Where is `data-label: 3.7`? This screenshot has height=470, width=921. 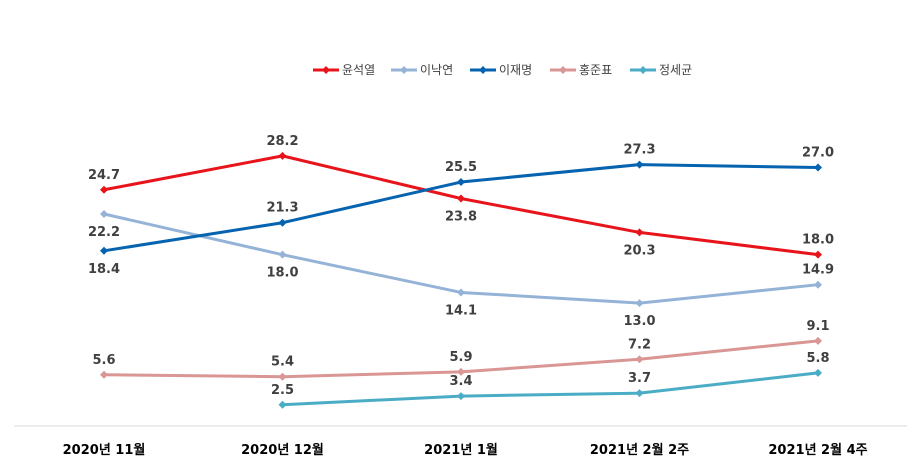
data-label: 3.7 is located at coordinates (639, 378).